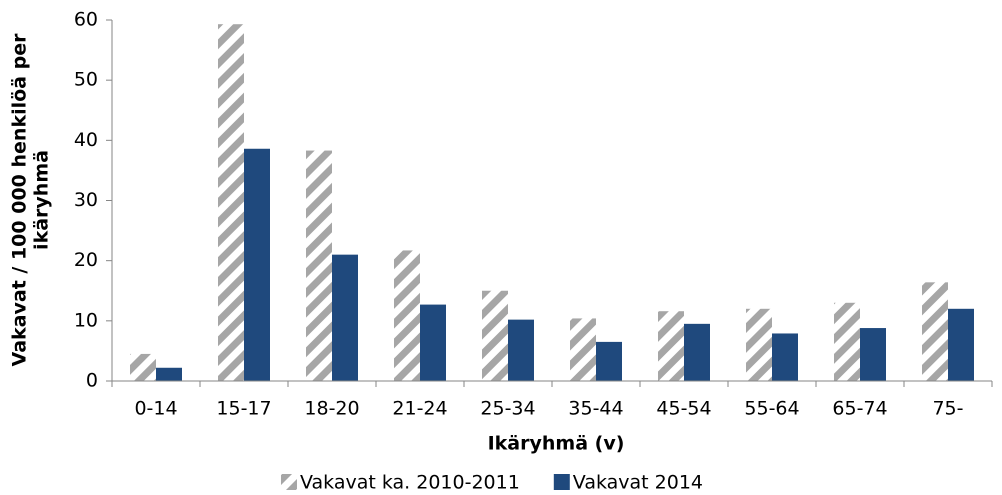 The width and height of the screenshot is (1002, 495). What do you see at coordinates (507, 409) in the screenshot?
I see `x-tick-label: 25-34` at bounding box center [507, 409].